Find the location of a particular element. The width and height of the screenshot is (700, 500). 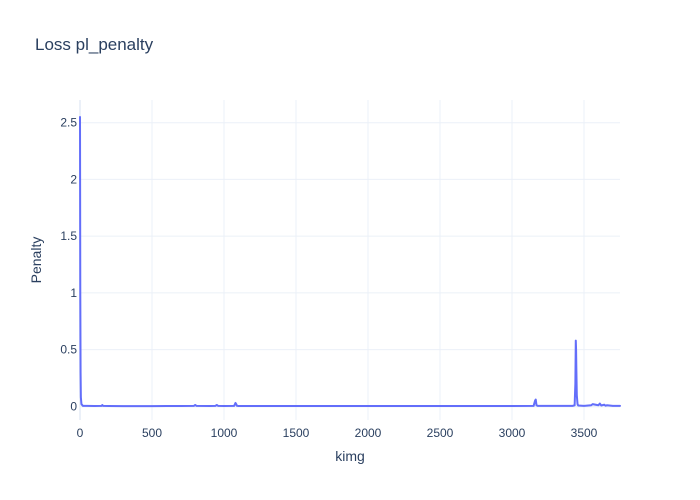

y-tick-label: 1 is located at coordinates (73, 293).